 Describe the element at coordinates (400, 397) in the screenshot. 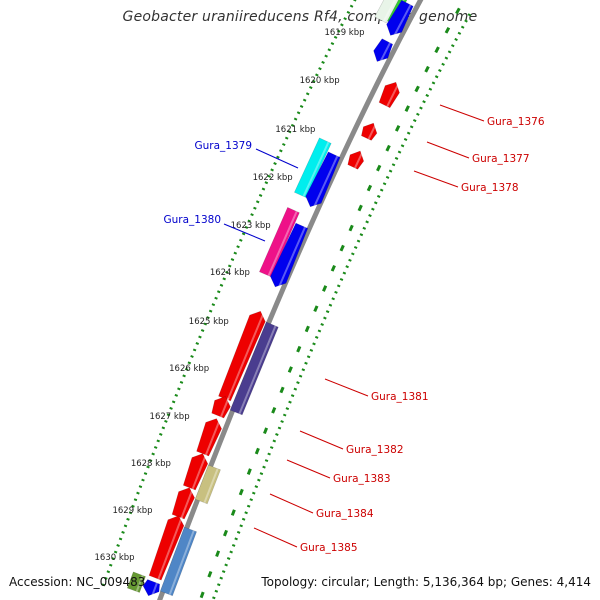

I see `gene-label: Gura_1381` at that location.